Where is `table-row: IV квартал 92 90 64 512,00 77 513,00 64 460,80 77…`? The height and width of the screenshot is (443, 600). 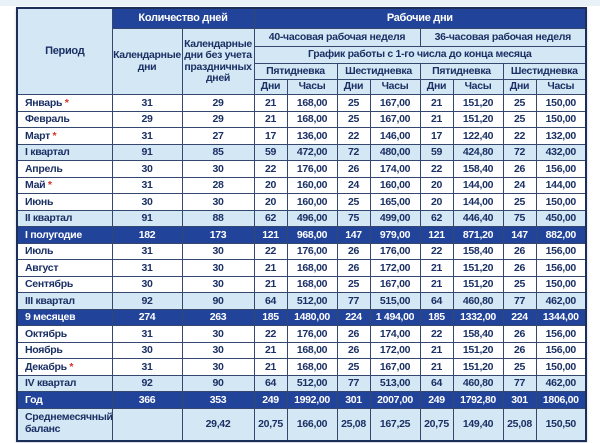 table-row: IV квартал 92 90 64 512,00 77 513,00 64 460,80 77… is located at coordinates (301, 383).